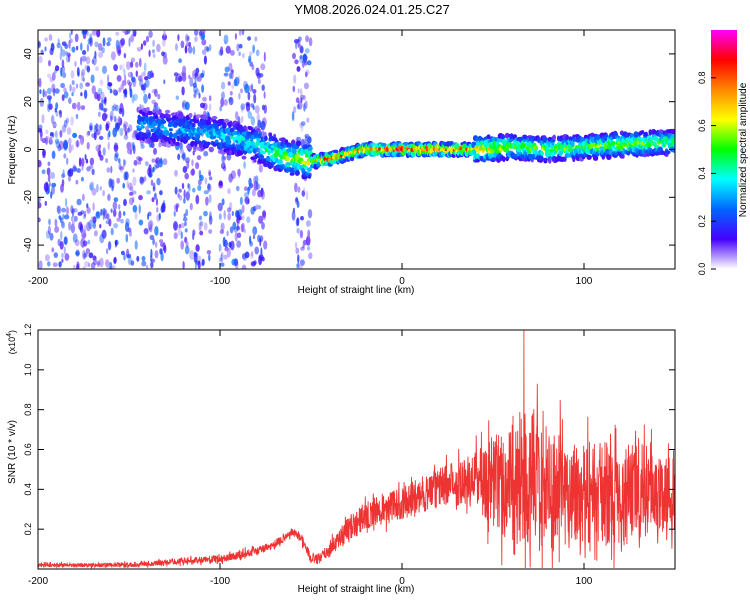 This screenshot has height=600, width=750. Describe the element at coordinates (28, 244) in the screenshot. I see `y-tick-label: -40` at that location.